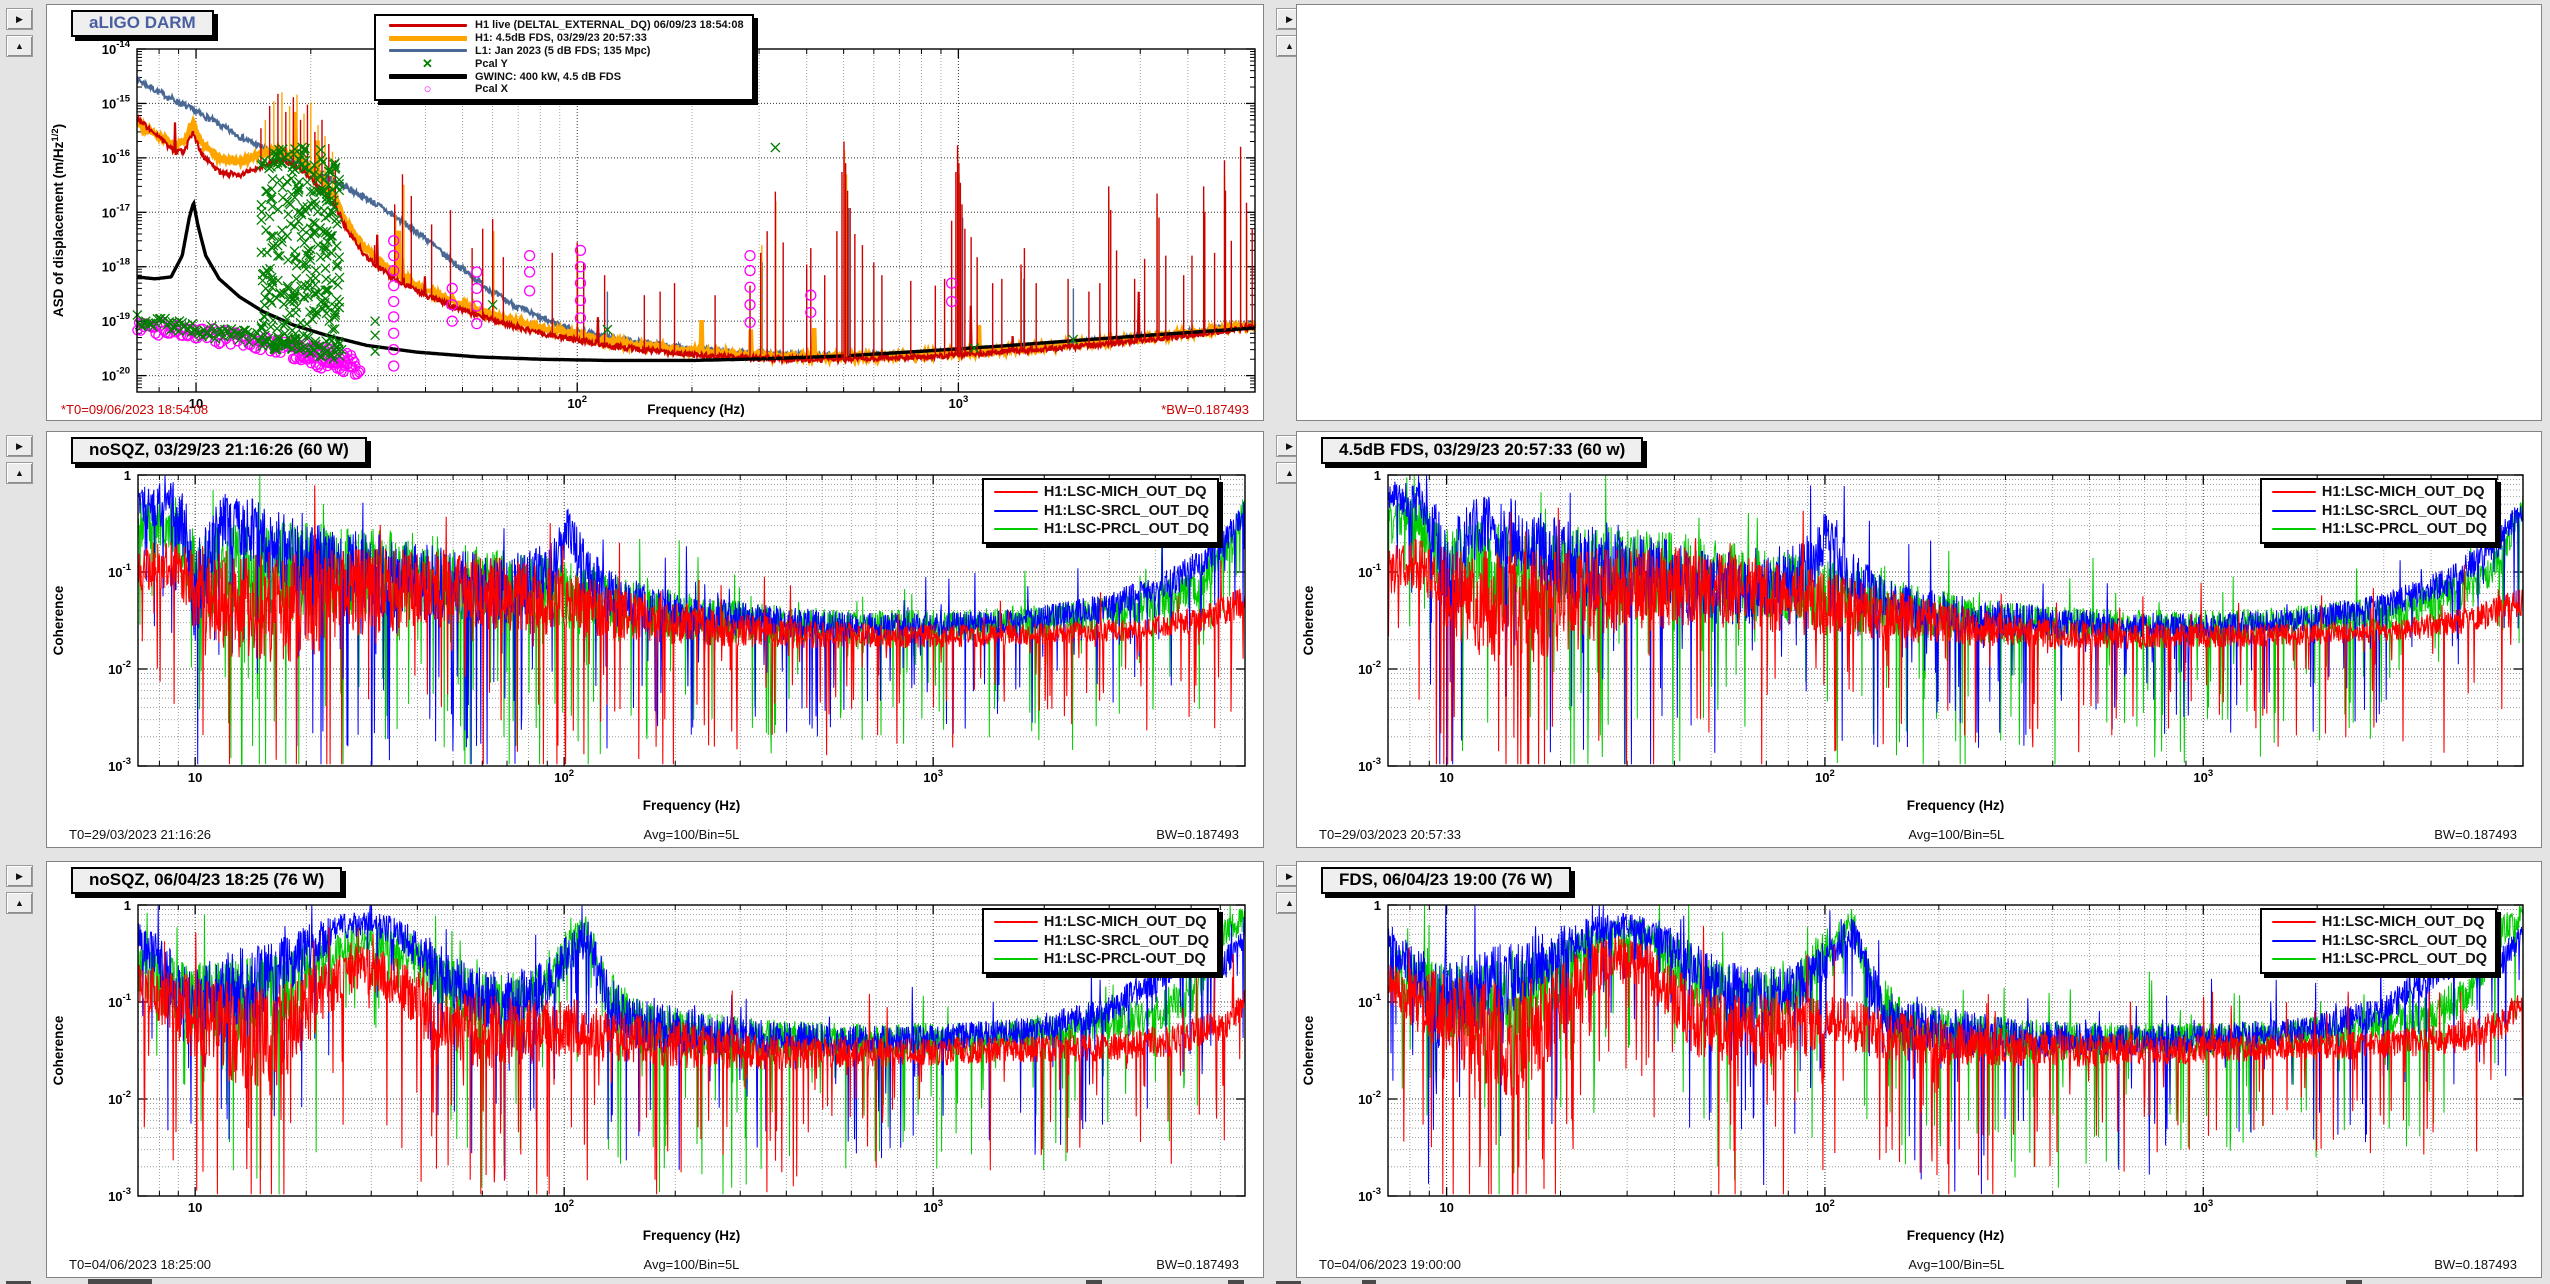  Describe the element at coordinates (427, 63) in the screenshot. I see `x-marker-icon: ✕` at that location.